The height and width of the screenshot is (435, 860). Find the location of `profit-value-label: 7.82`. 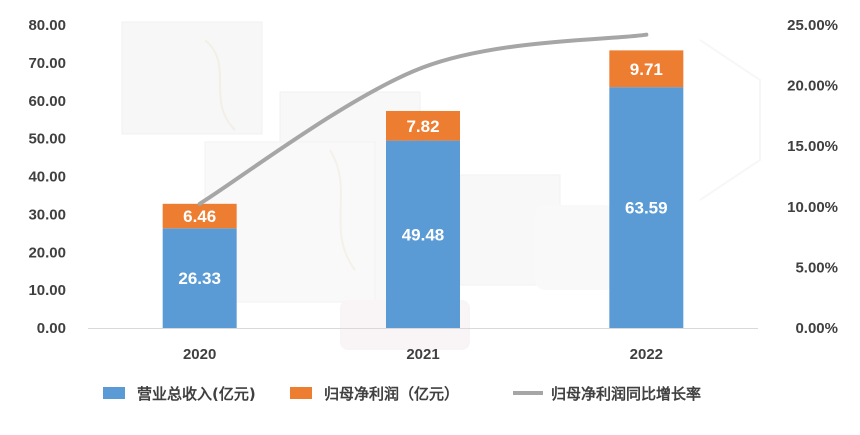

profit-value-label: 7.82 is located at coordinates (422, 126).